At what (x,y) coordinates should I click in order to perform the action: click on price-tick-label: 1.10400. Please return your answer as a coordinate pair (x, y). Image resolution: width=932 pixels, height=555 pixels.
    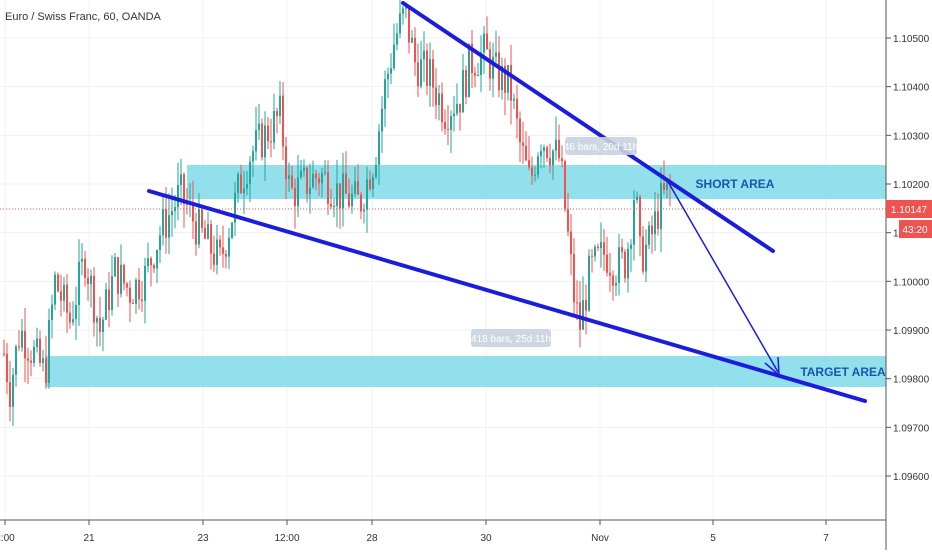
    Looking at the image, I should click on (911, 88).